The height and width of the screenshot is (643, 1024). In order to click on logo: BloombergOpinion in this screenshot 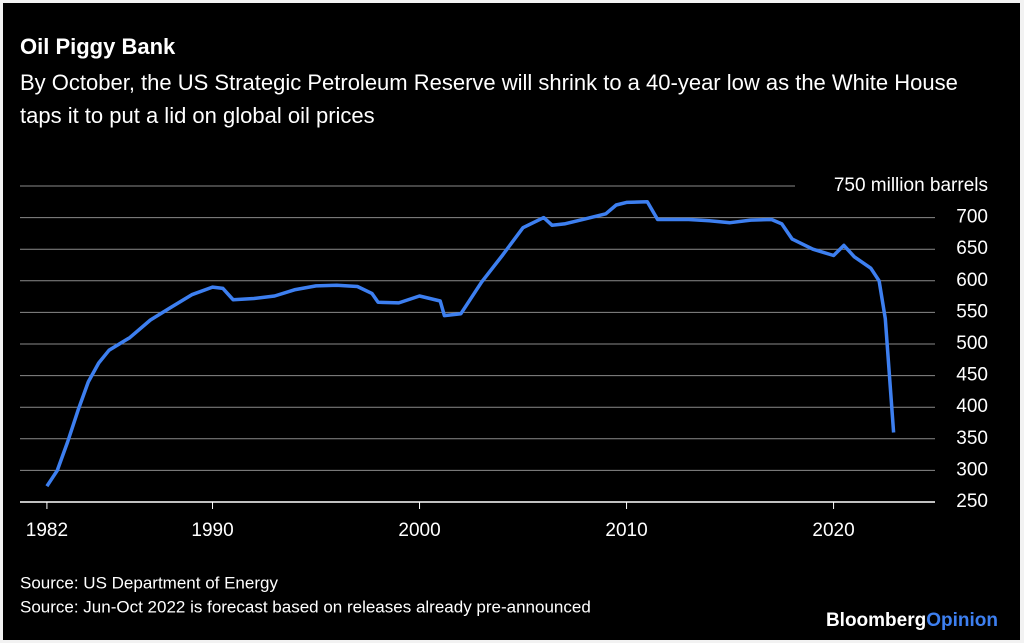, I will do `click(912, 620)`.